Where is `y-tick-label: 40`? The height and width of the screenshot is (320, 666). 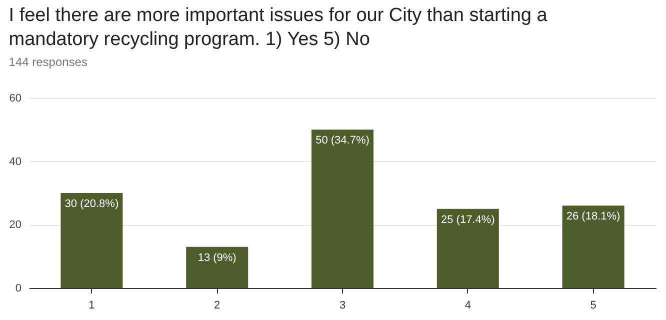 y-tick-label: 40 is located at coordinates (15, 162).